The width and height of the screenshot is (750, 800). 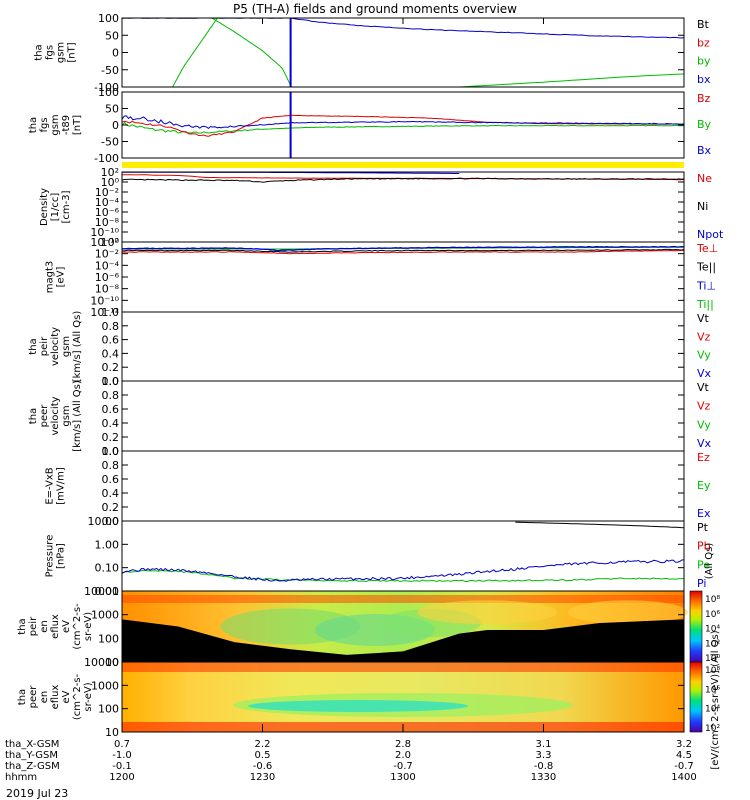 What do you see at coordinates (107, 265) in the screenshot?
I see `ytick-label: 10⁻⁴` at bounding box center [107, 265].